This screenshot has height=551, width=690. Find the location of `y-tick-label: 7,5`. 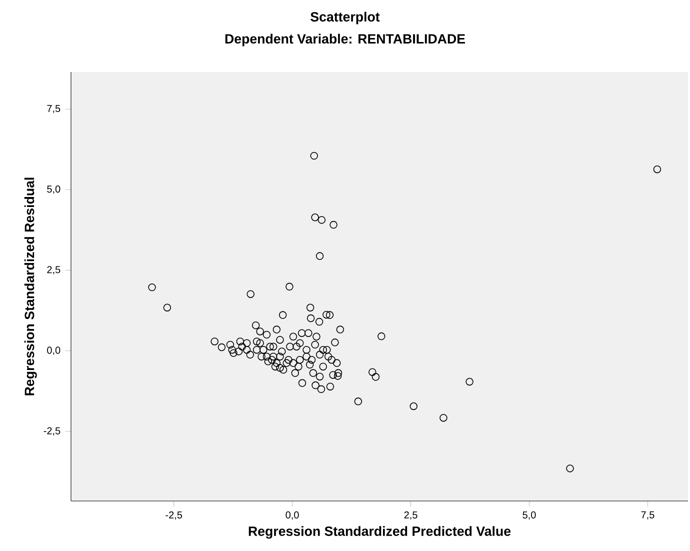

y-tick-label: 7,5 is located at coordinates (53, 109).